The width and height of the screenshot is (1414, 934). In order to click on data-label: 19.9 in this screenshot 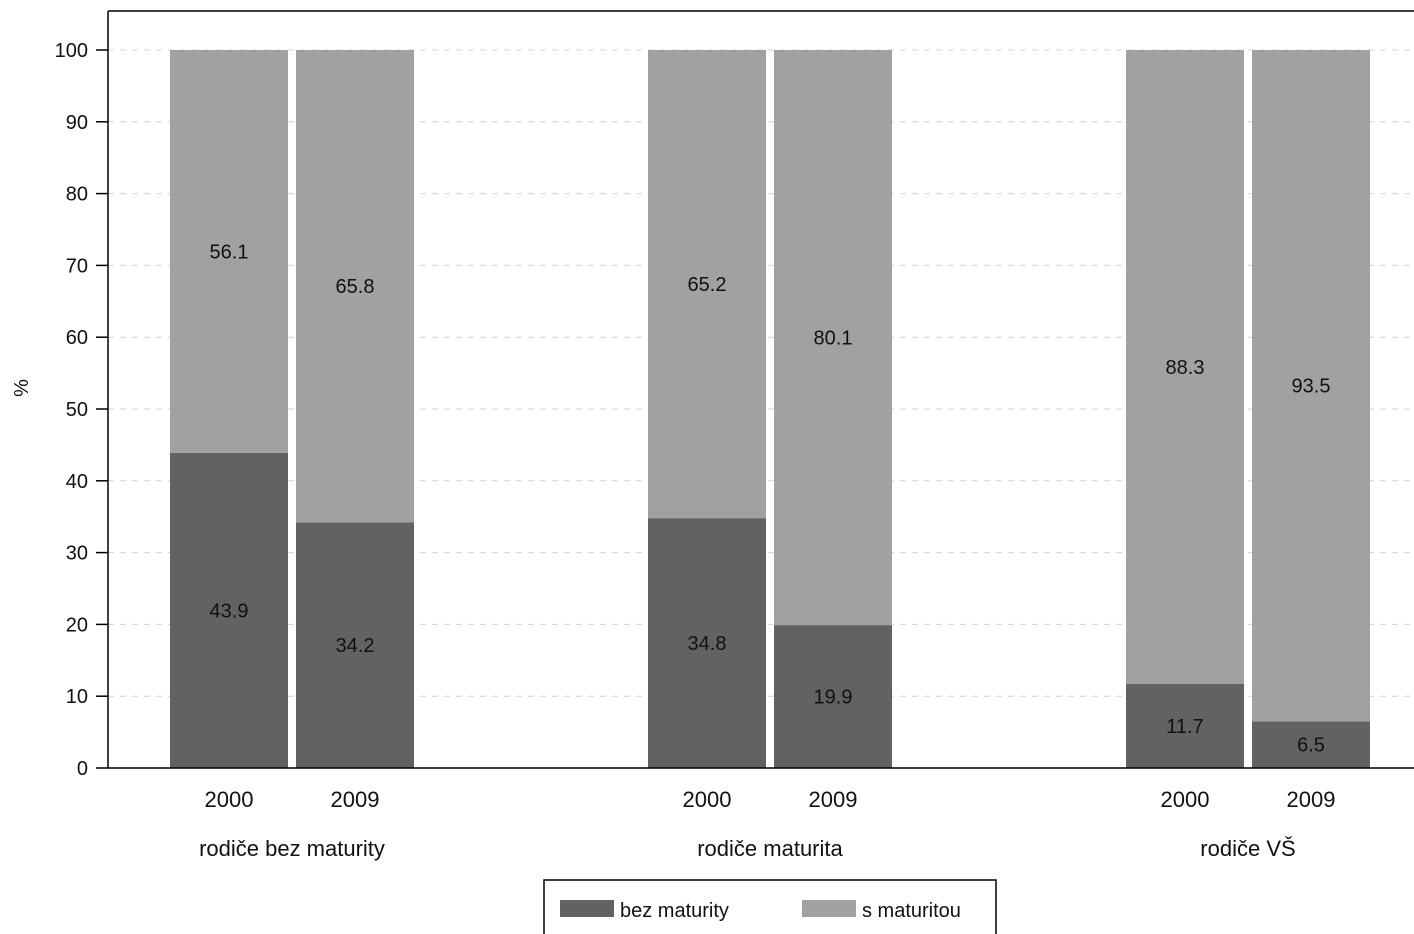, I will do `click(833, 698)`.